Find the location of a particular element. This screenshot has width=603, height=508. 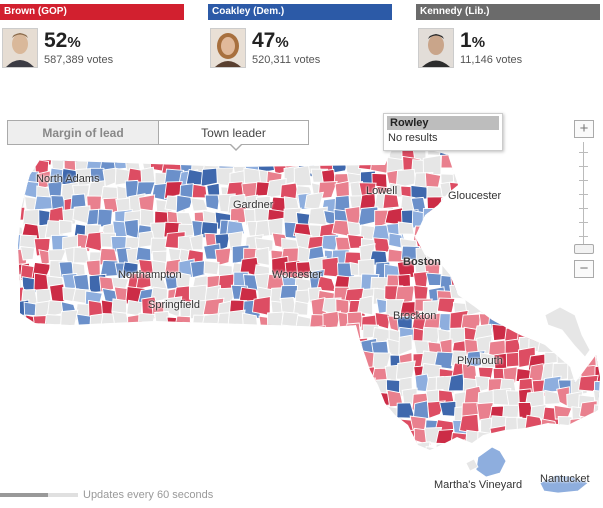

zoom-track is located at coordinates (583, 197).